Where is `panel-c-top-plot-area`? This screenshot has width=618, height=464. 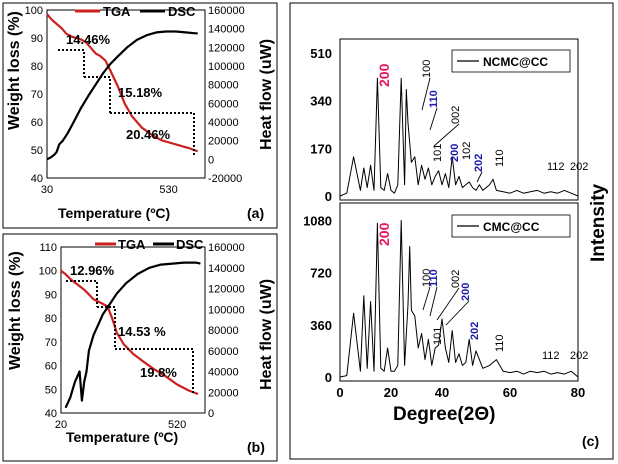 panel-c-top-plot-area is located at coordinates (459, 119).